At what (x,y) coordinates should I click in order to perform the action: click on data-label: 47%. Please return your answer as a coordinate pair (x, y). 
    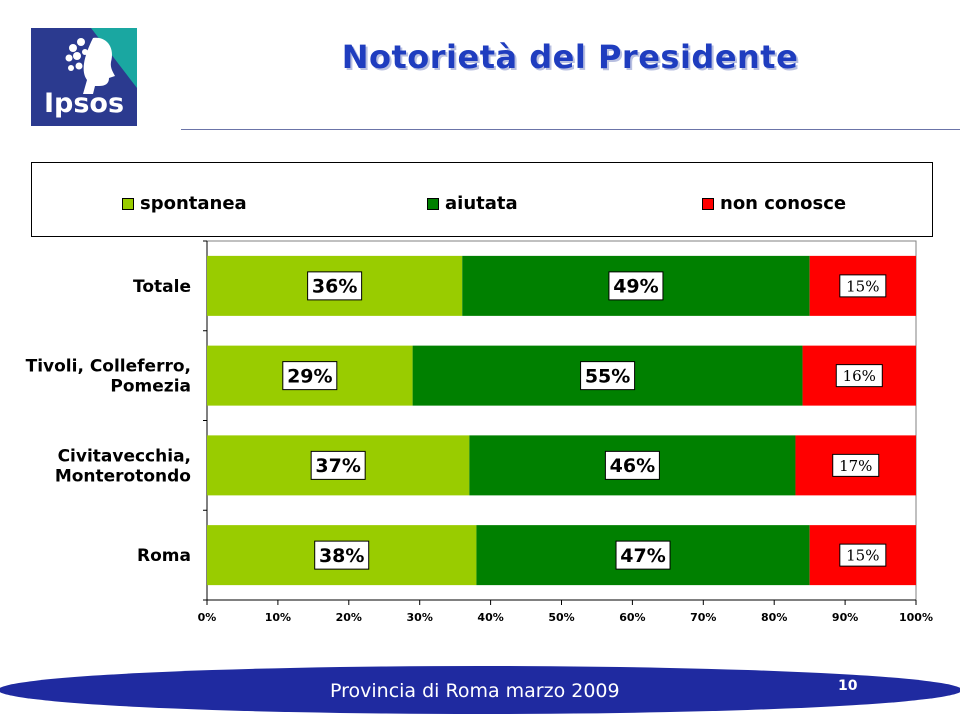
    Looking at the image, I should click on (642, 556).